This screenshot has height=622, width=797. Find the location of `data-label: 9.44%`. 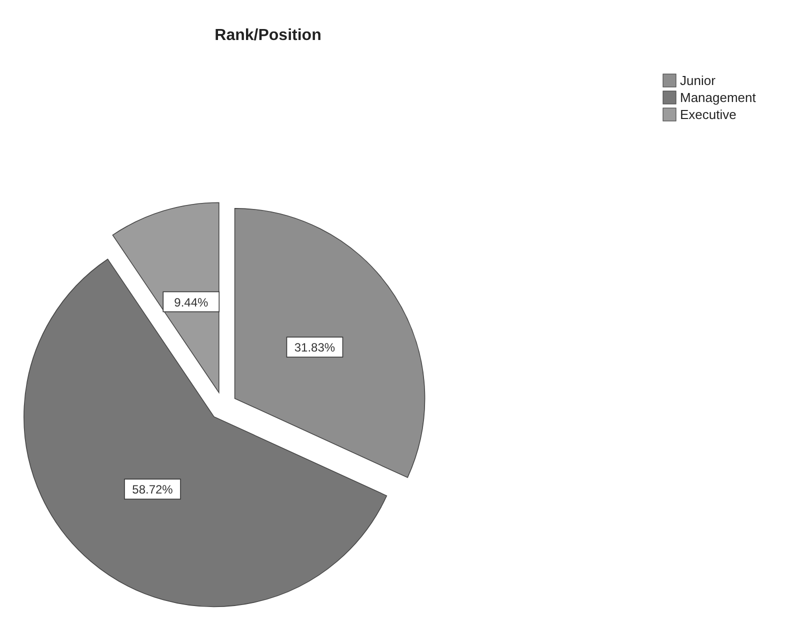

data-label: 9.44% is located at coordinates (191, 302).